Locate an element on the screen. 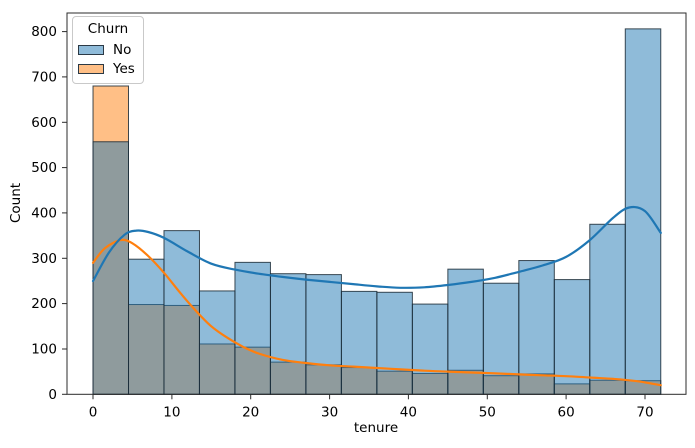  y-tick-label: 800 is located at coordinates (44, 32).